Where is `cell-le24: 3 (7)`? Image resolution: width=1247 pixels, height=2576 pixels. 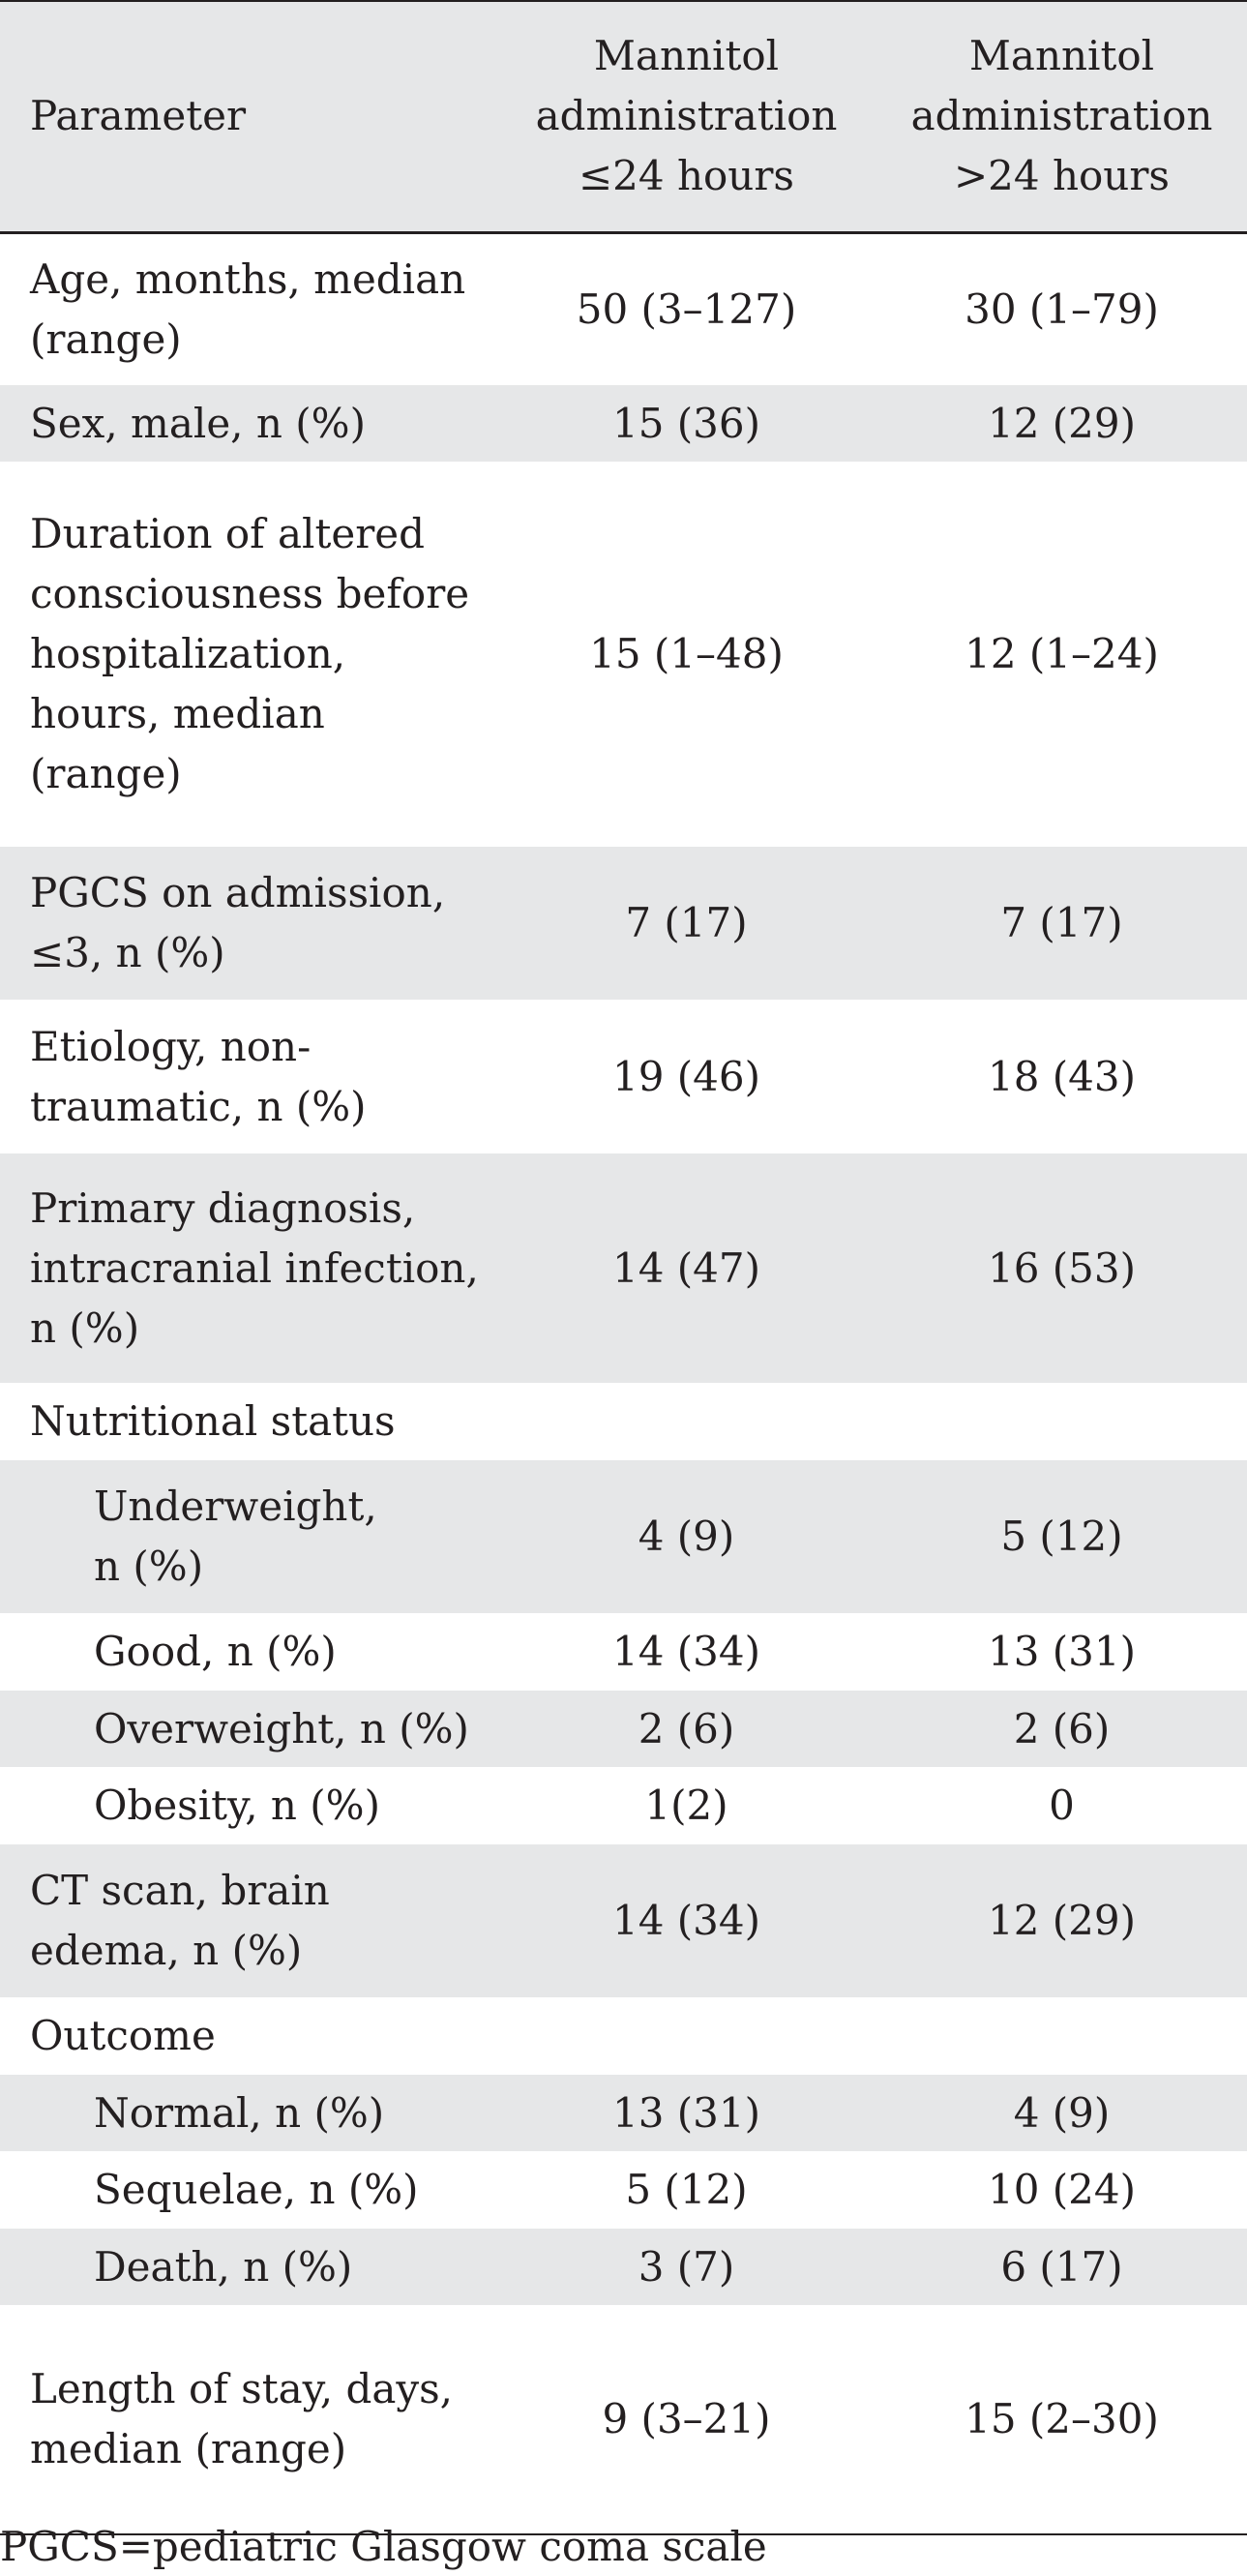 cell-le24: 3 (7) is located at coordinates (687, 2266).